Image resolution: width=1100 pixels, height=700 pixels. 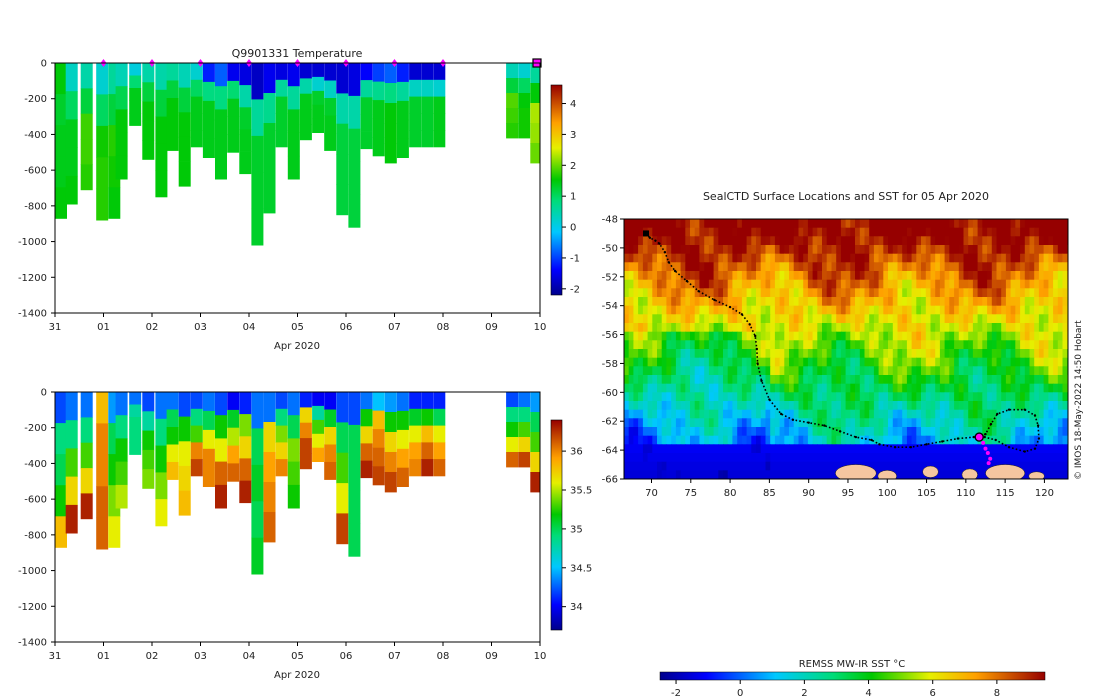 What do you see at coordinates (32, 643) in the screenshot?
I see `y-tick-label: -1400` at bounding box center [32, 643].